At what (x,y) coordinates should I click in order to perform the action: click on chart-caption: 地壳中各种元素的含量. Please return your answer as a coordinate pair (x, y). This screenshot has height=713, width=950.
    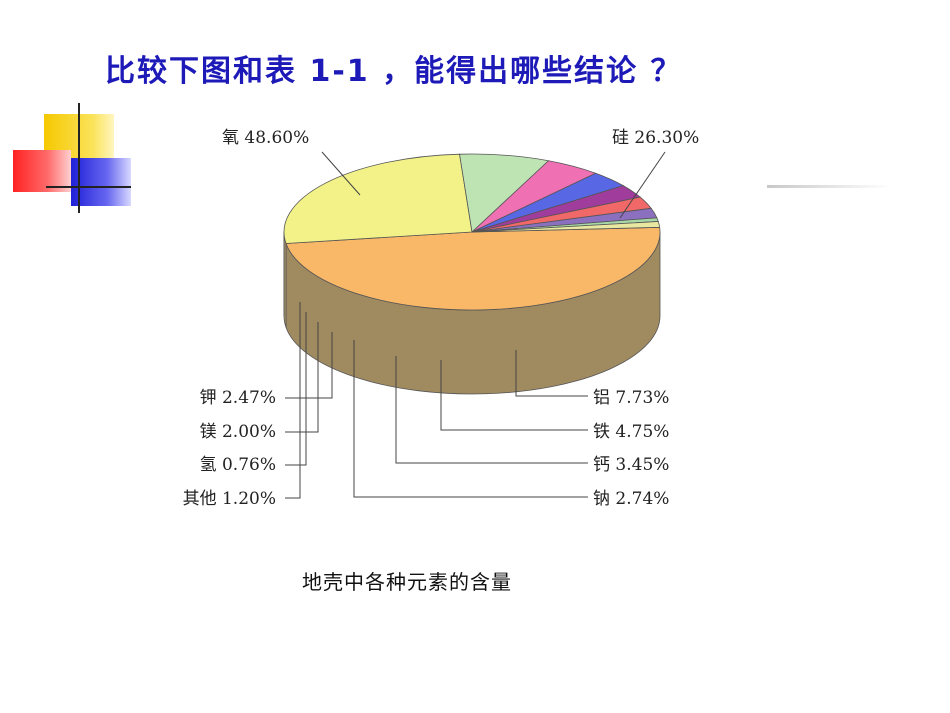
    Looking at the image, I should click on (407, 582).